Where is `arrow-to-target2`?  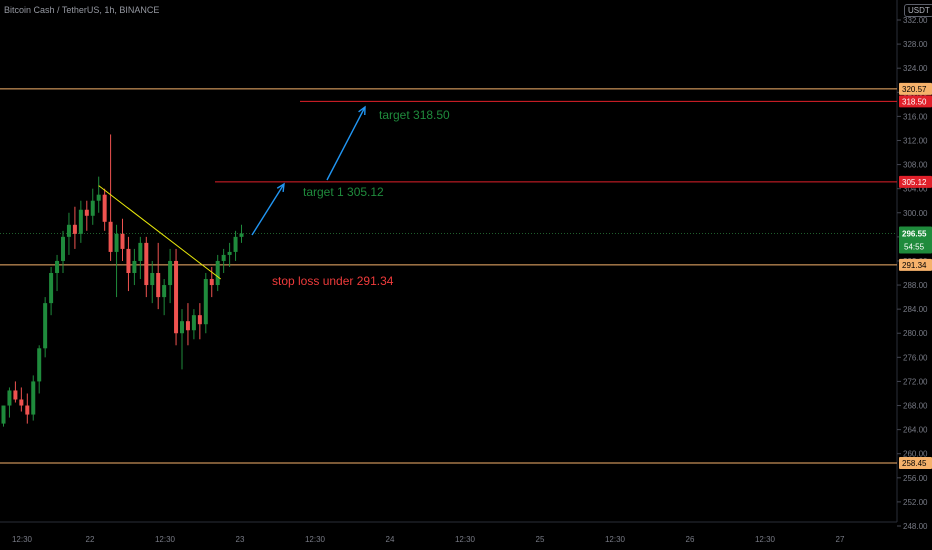 arrow-to-target2 is located at coordinates (346, 143).